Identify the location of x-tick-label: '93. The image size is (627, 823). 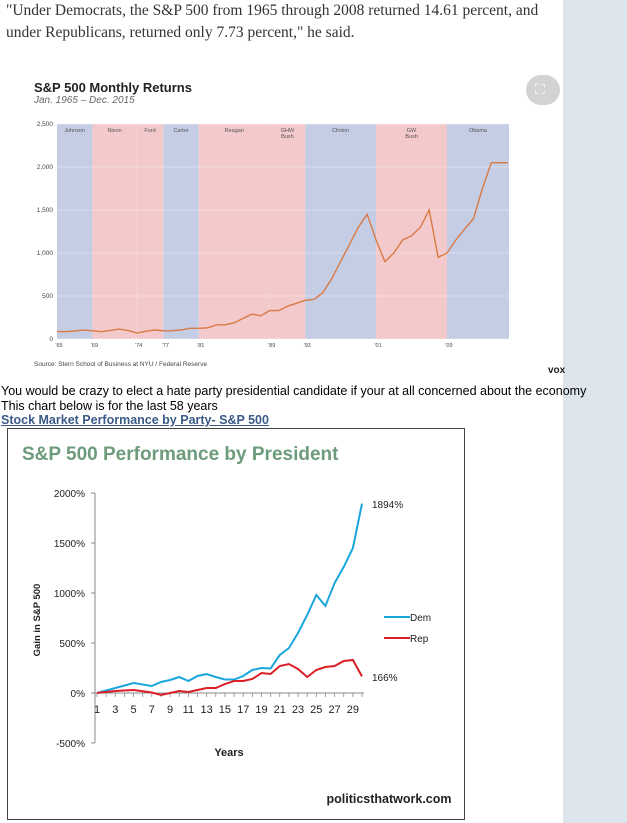
(307, 346).